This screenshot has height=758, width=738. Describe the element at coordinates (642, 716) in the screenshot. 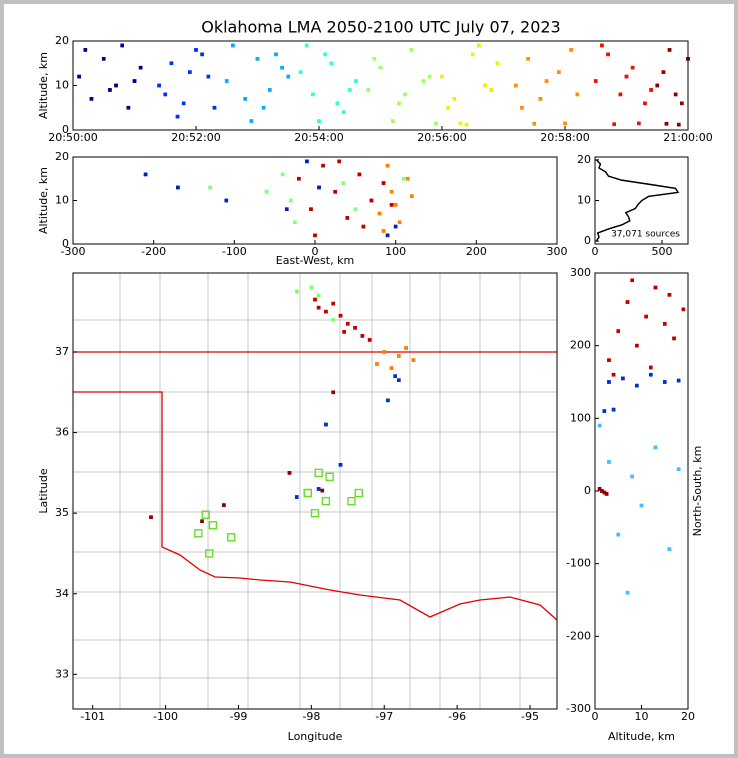

I see `x-tick-label: 10` at that location.